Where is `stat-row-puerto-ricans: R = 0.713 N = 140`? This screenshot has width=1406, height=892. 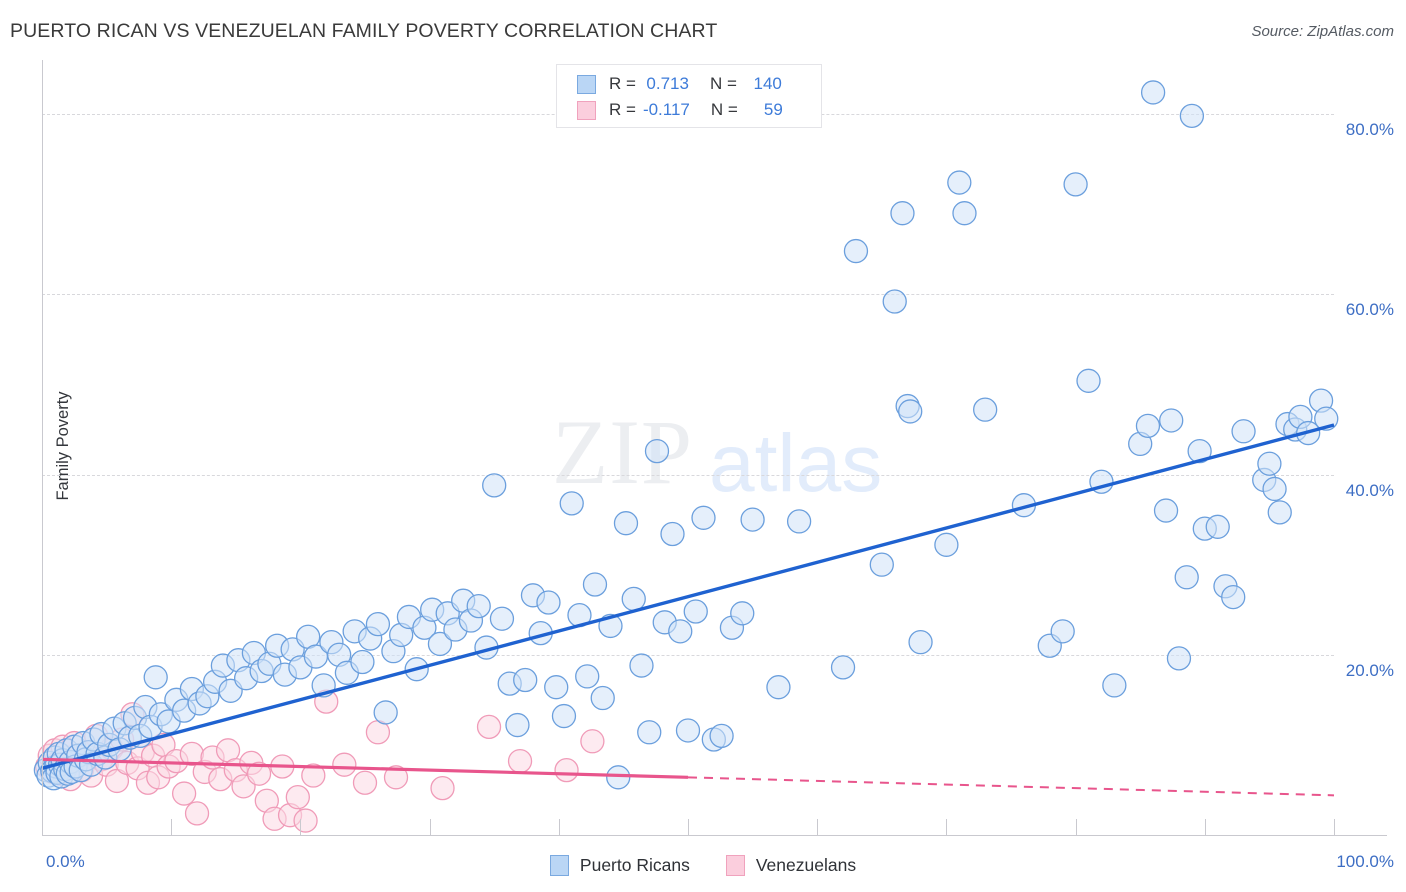 stat-row-puerto-ricans: R = 0.713 N = 140 is located at coordinates (679, 84).